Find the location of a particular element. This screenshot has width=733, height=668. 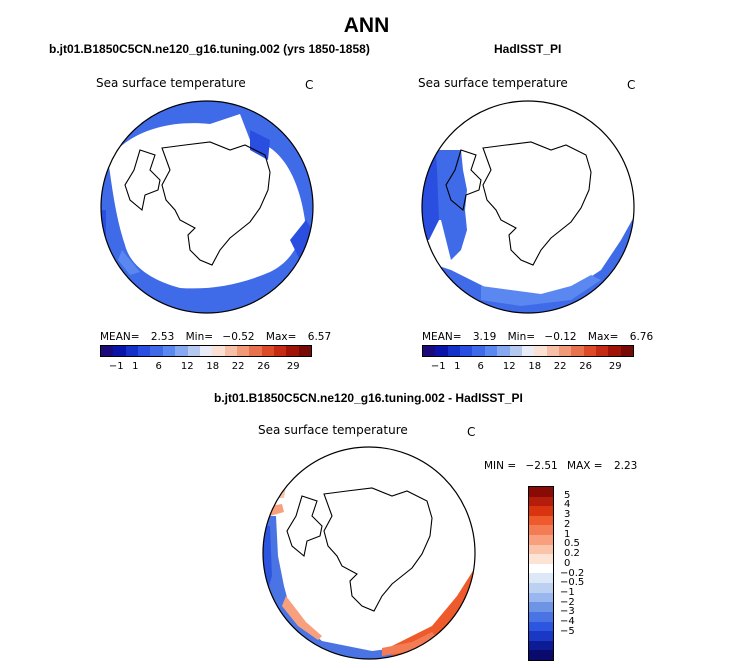

panel-2-polar-map is located at coordinates (528, 207).